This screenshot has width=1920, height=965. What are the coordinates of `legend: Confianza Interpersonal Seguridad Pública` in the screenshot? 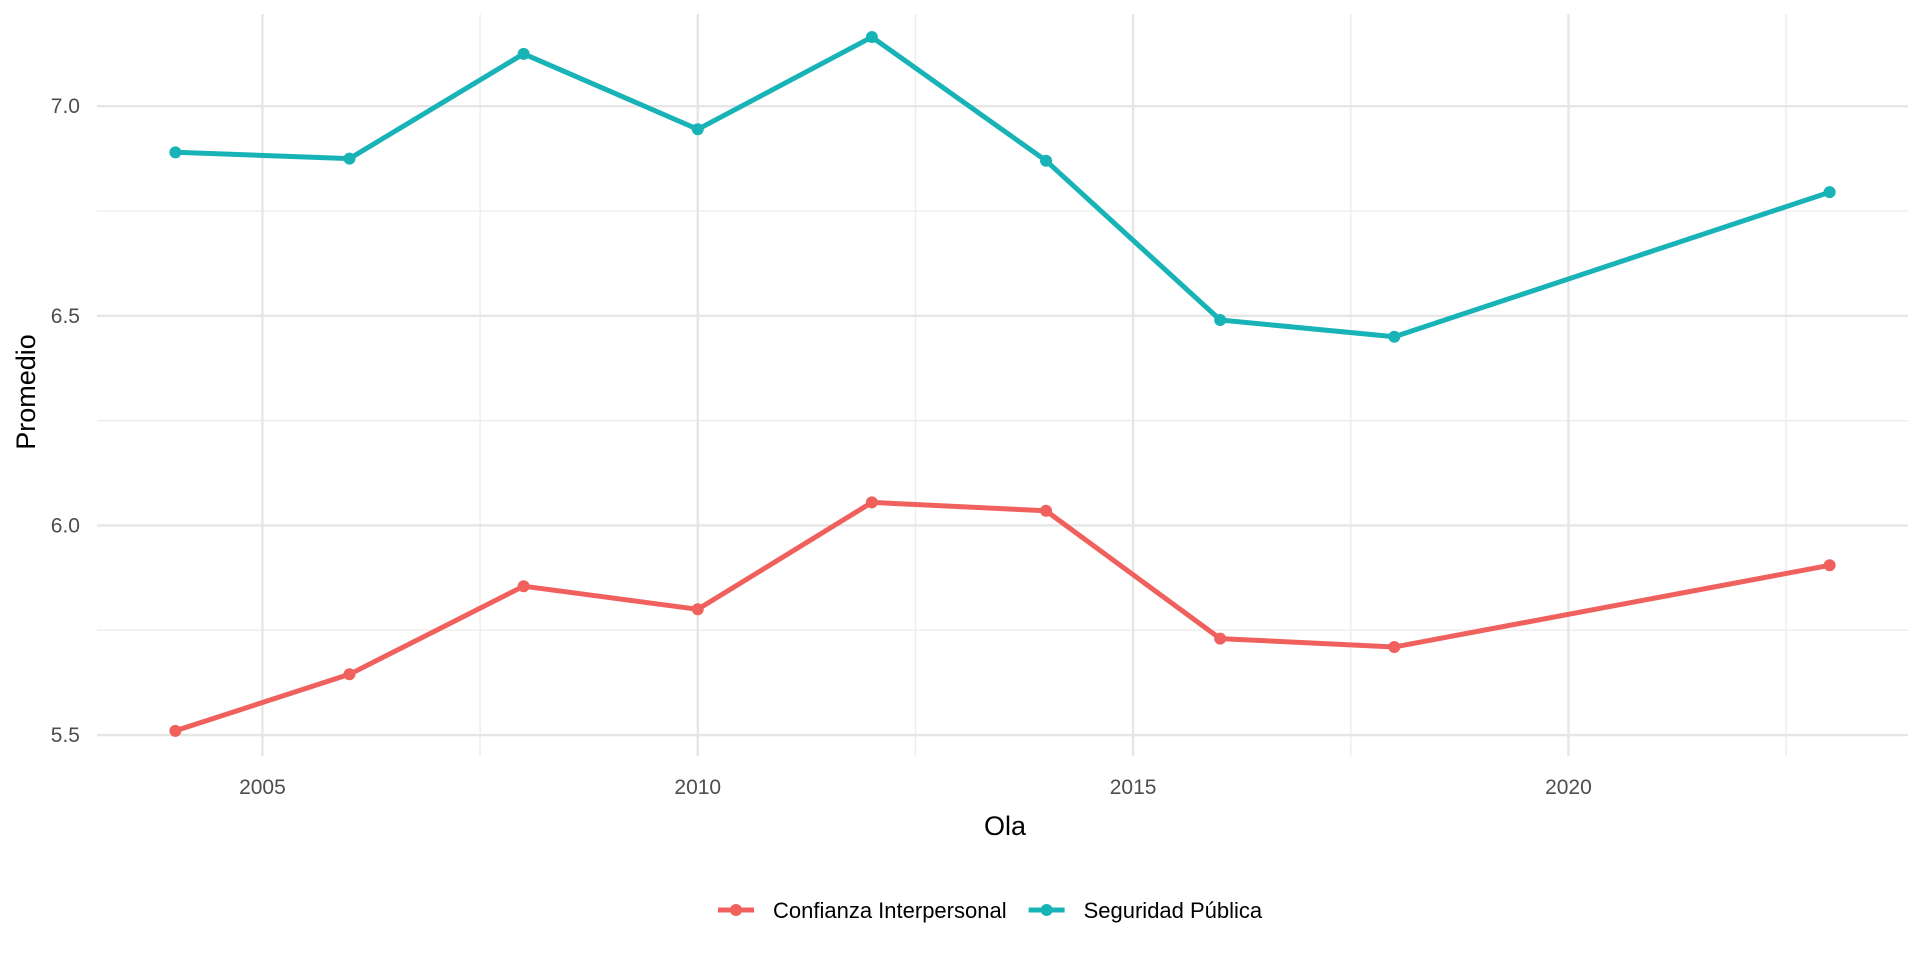 It's located at (990, 910).